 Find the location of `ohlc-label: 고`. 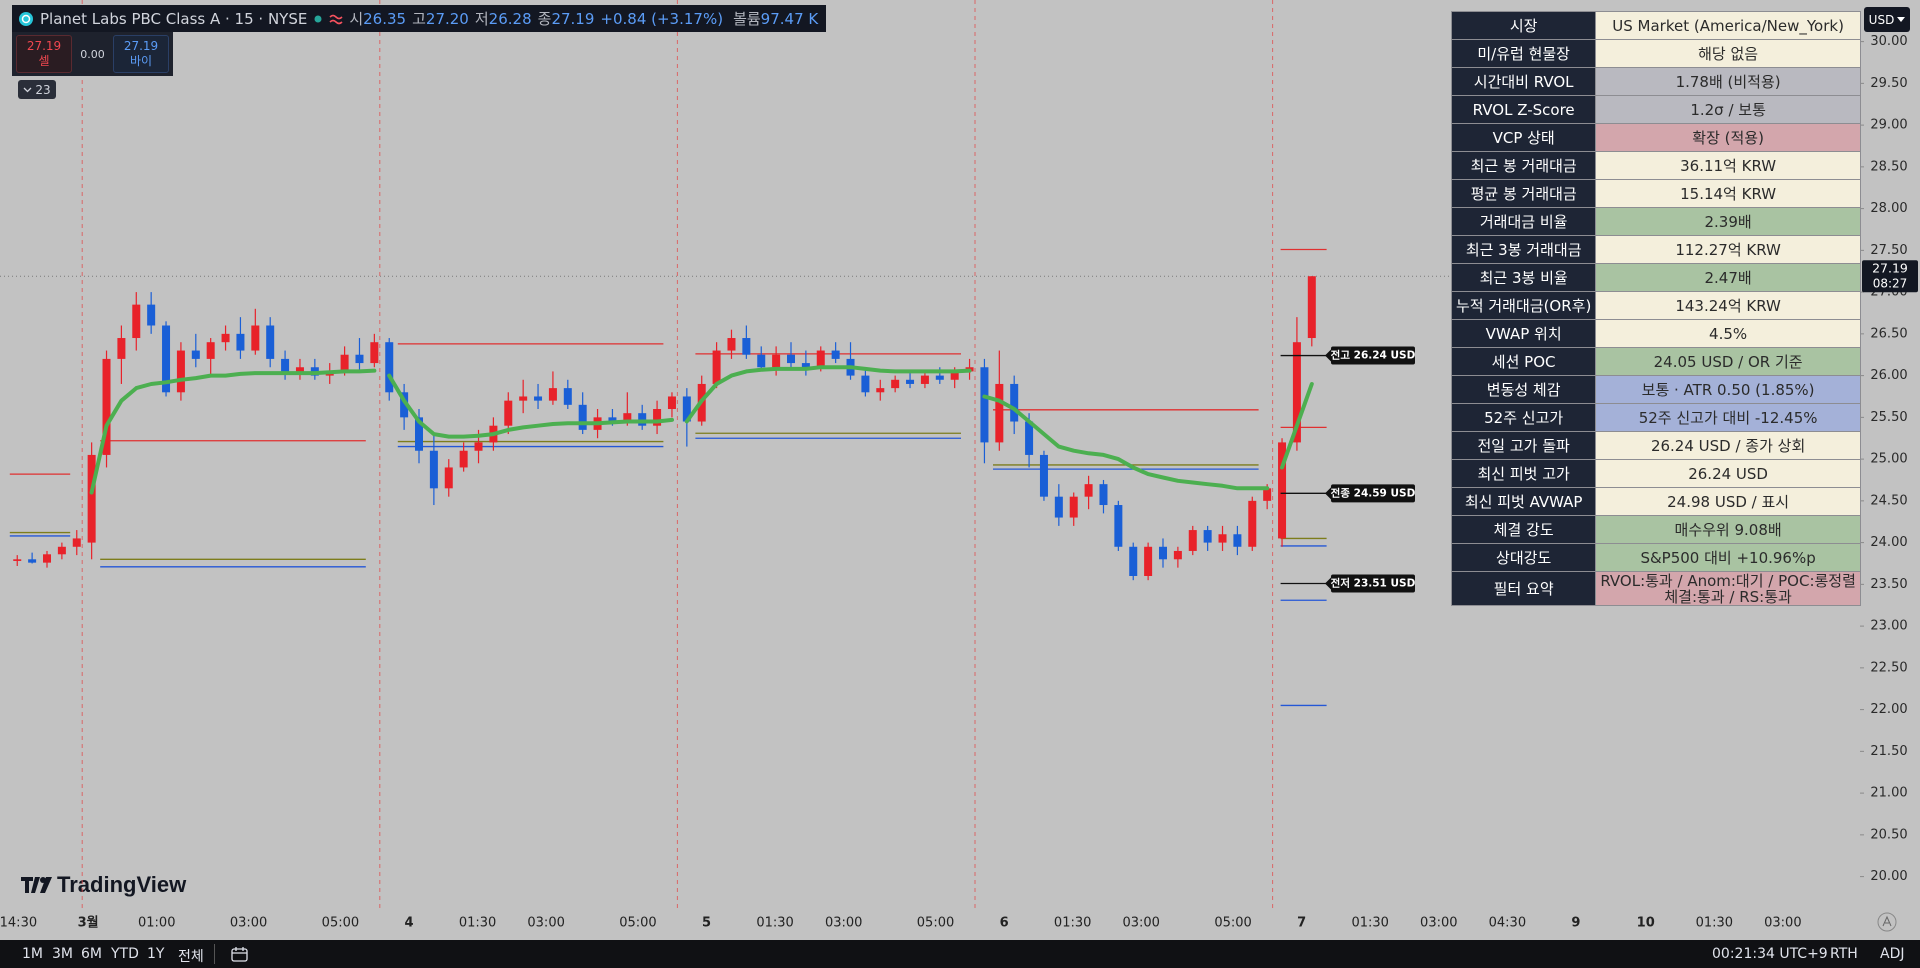

ohlc-label: 고 is located at coordinates (419, 19).